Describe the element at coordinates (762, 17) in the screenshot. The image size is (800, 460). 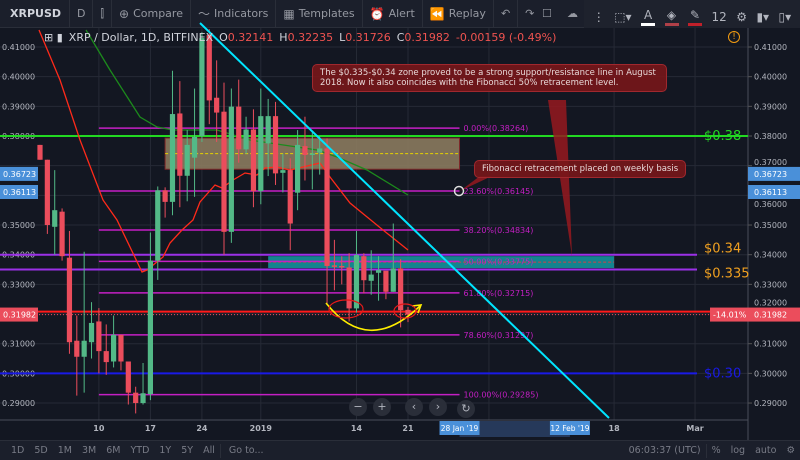
I see `visibility-button: ▮▾` at that location.